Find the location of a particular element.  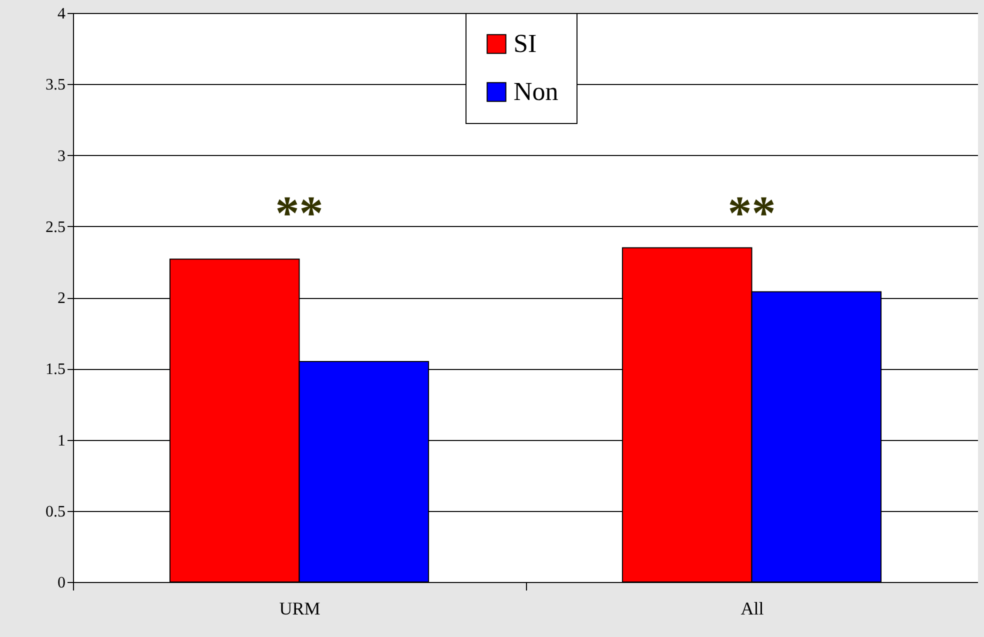

y-tick-label: 2.5 is located at coordinates (56, 227).